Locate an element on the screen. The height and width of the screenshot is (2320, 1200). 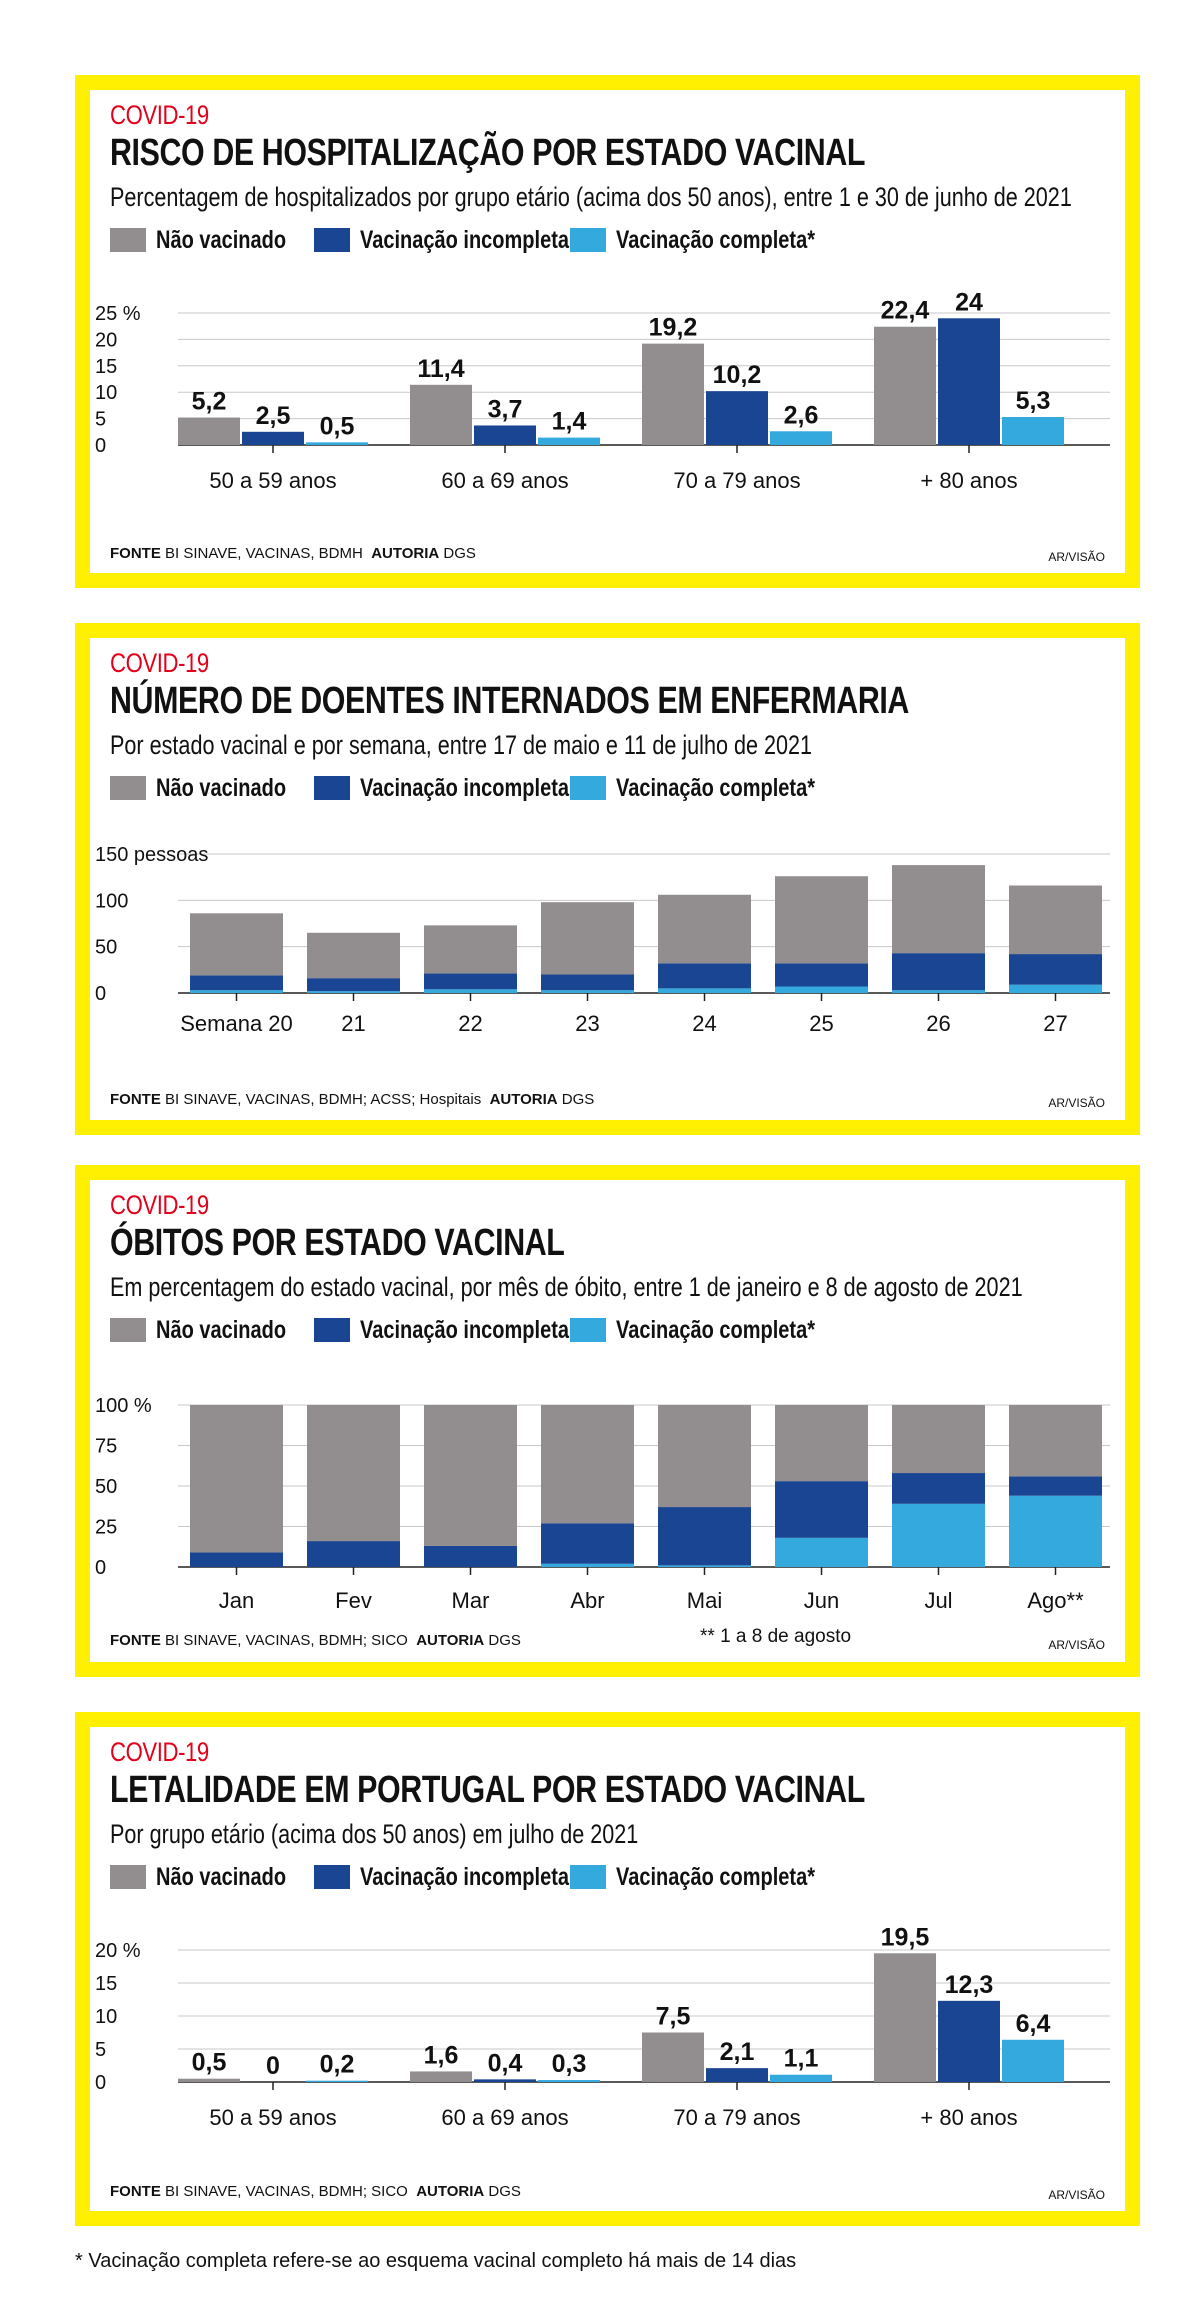
x-tick-label: Mar is located at coordinates (471, 1600).